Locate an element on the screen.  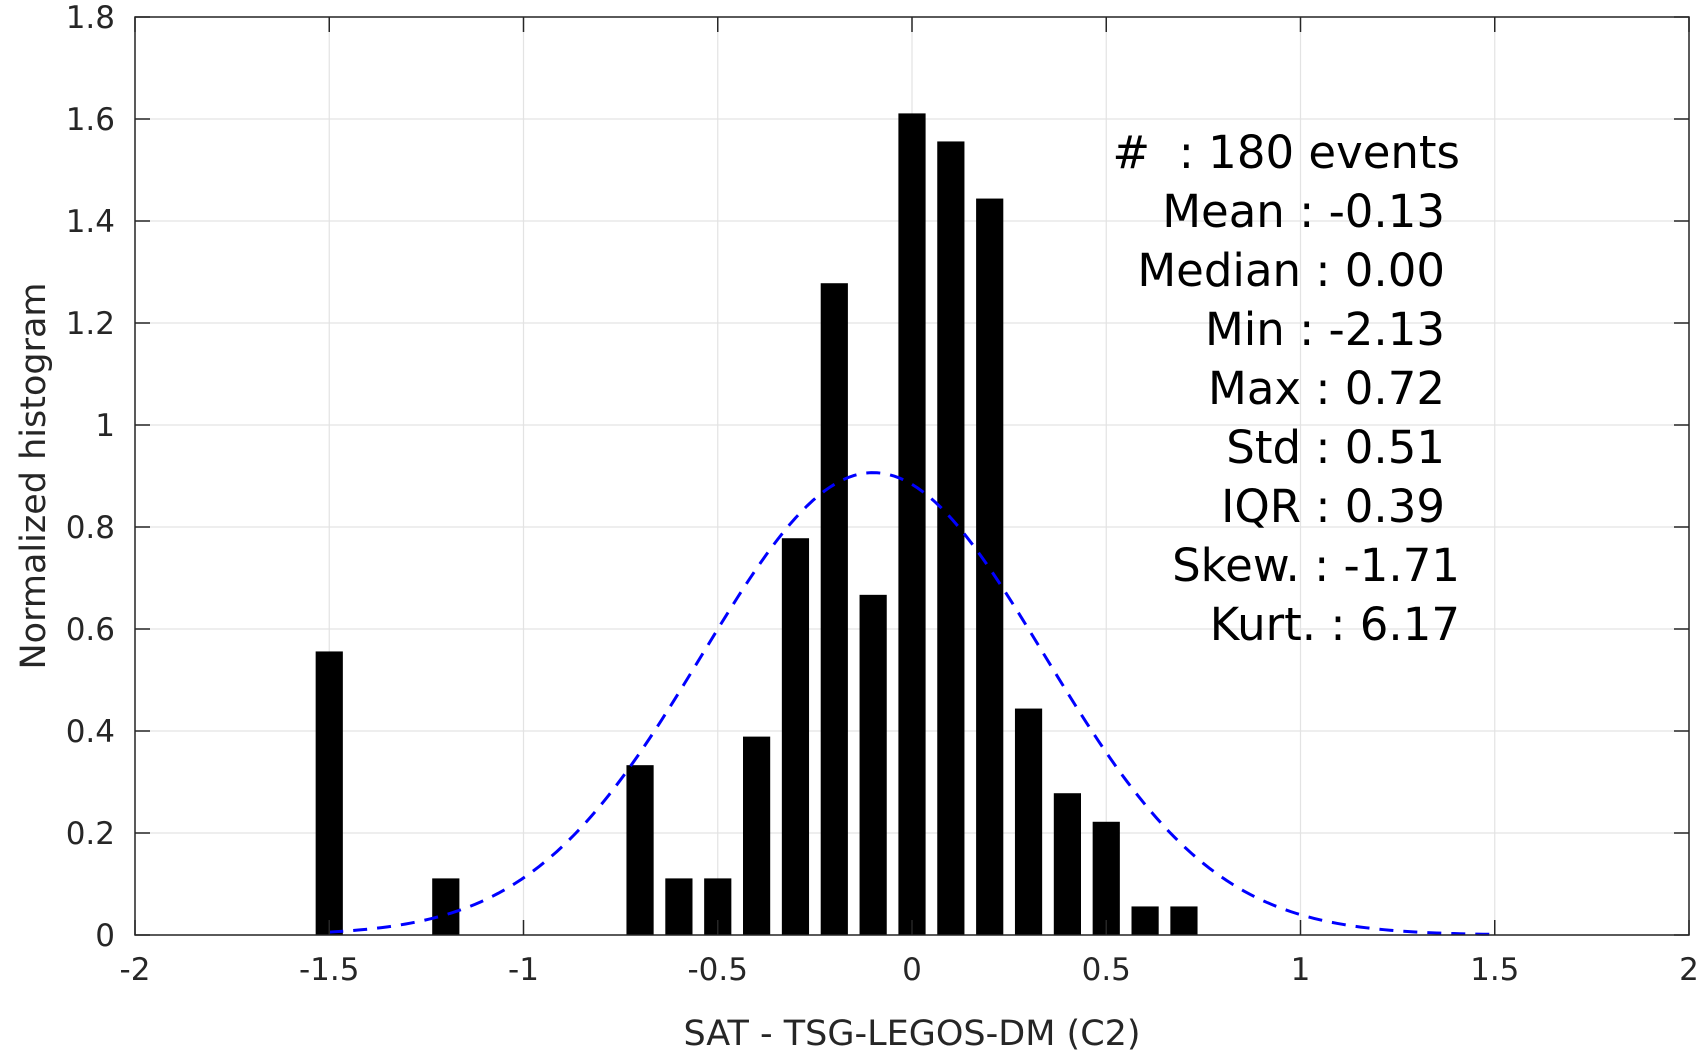
x-tick-label-6: 1 is located at coordinates (1301, 970).